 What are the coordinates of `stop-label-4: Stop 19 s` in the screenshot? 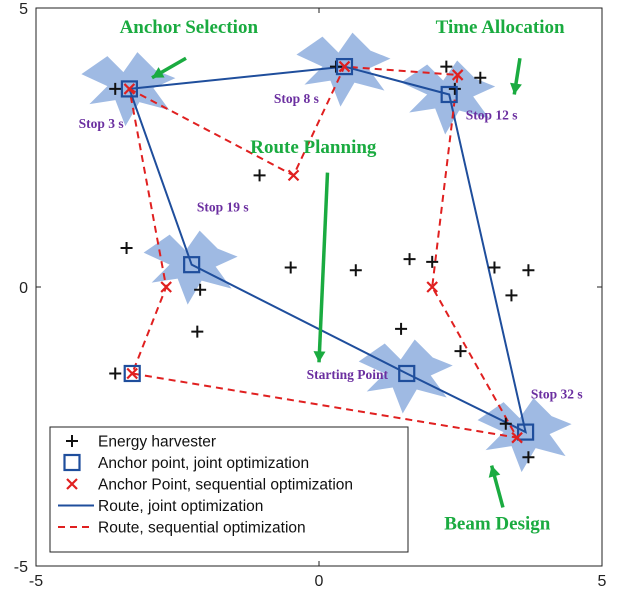 It's located at (223, 207).